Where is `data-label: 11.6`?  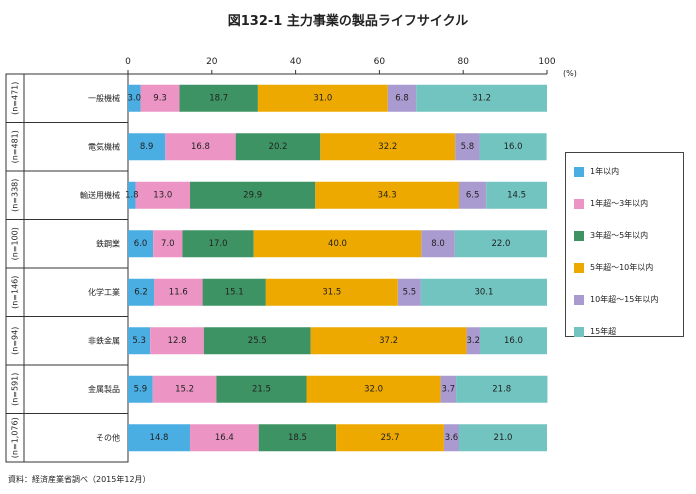
data-label: 11.6 is located at coordinates (178, 292).